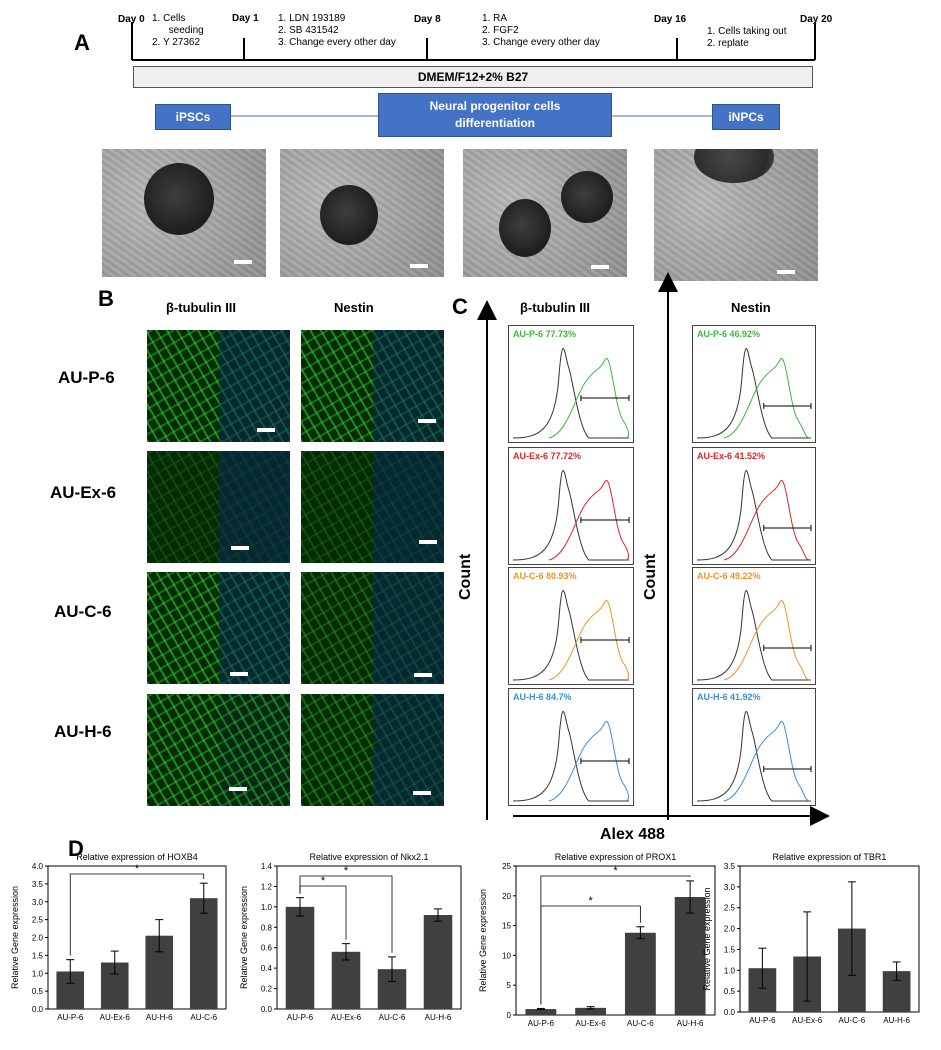  I want to click on column-label-nestin: Nestin, so click(354, 307).